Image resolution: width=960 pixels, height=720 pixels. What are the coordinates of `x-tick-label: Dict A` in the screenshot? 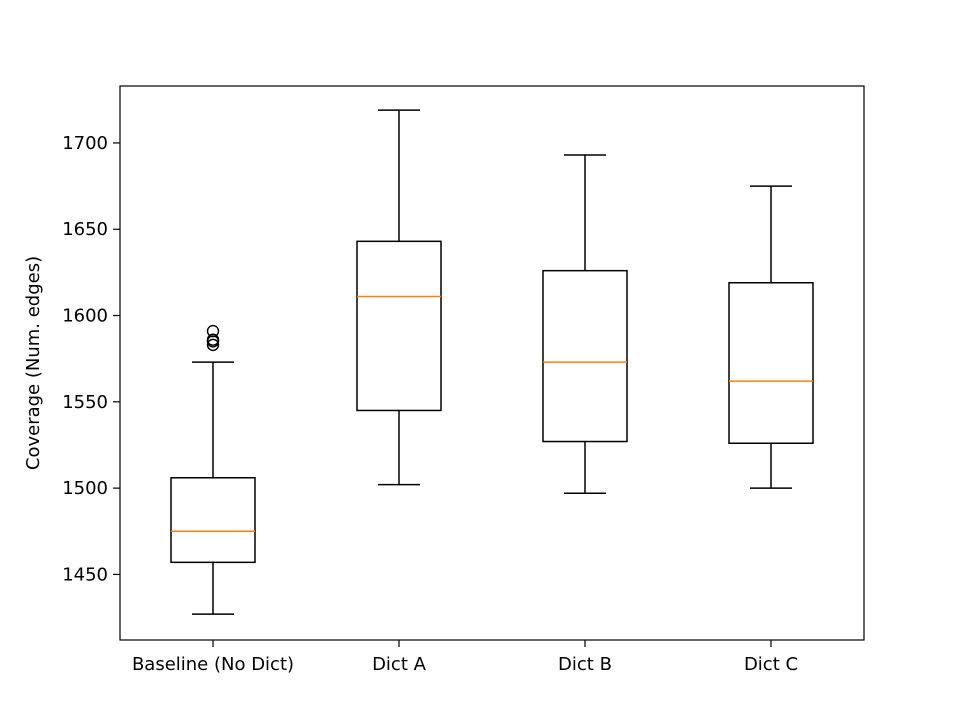 It's located at (399, 664).